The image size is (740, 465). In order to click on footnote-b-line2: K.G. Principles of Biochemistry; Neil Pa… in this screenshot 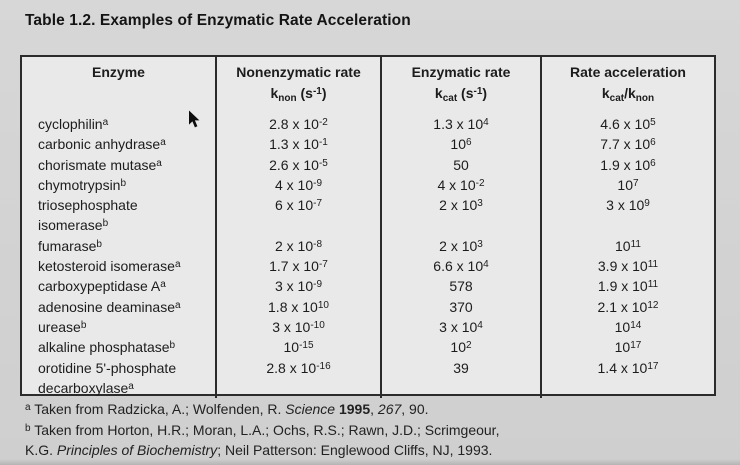, I will do `click(259, 450)`.